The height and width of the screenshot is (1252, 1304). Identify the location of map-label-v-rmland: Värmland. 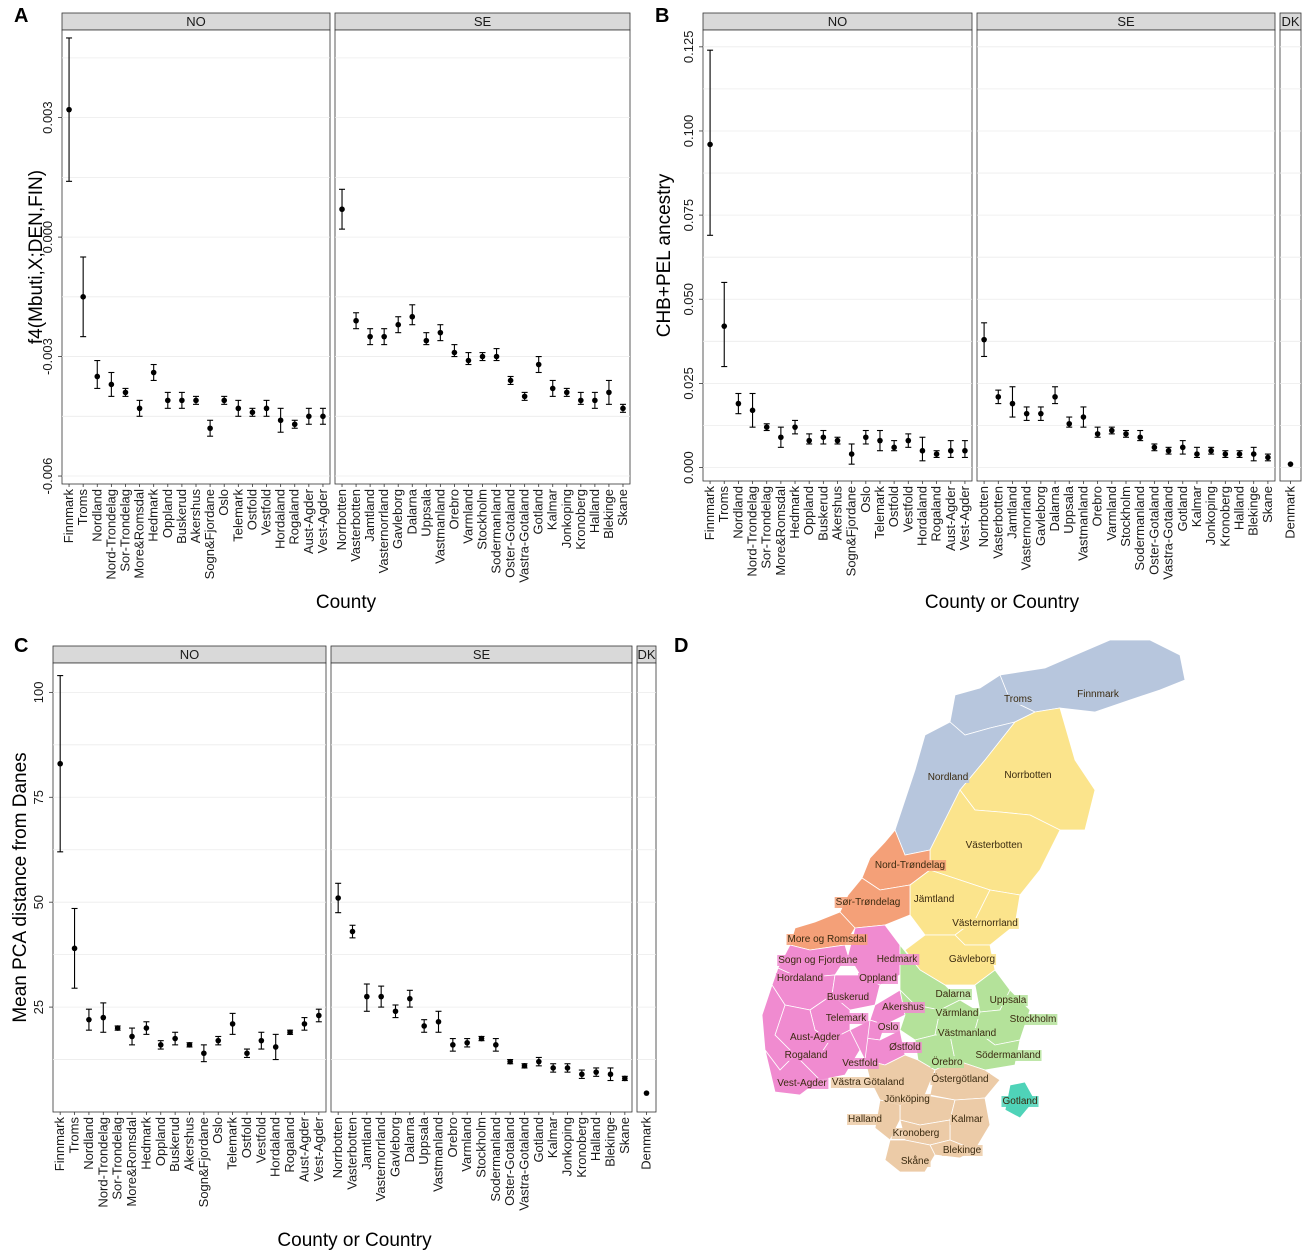
(957, 1013).